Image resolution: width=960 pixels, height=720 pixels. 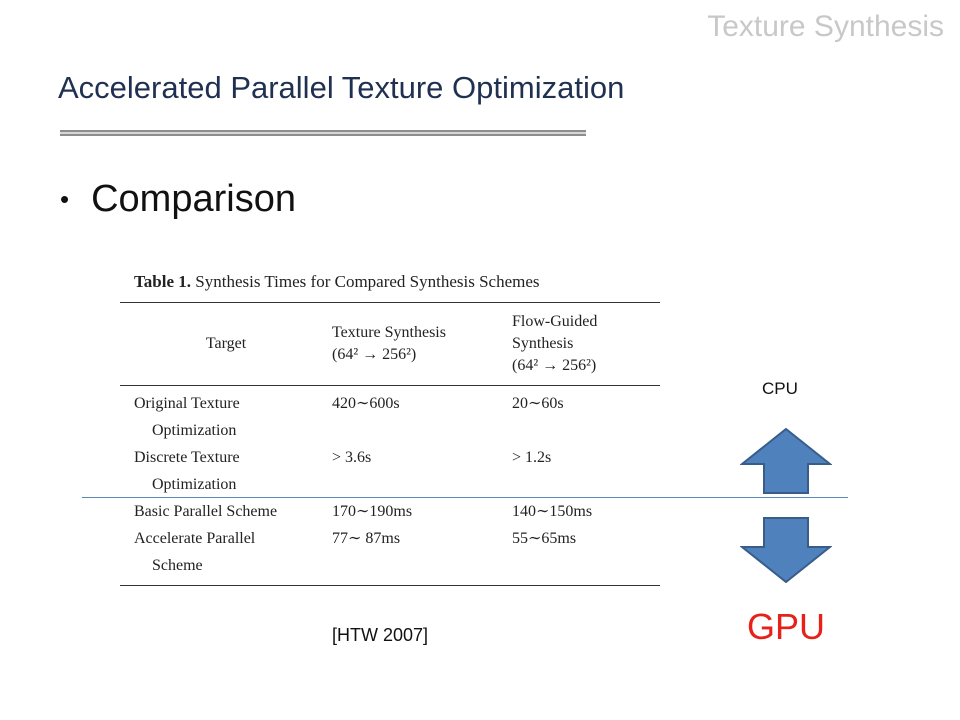 What do you see at coordinates (390, 302) in the screenshot?
I see `table-top-rule` at bounding box center [390, 302].